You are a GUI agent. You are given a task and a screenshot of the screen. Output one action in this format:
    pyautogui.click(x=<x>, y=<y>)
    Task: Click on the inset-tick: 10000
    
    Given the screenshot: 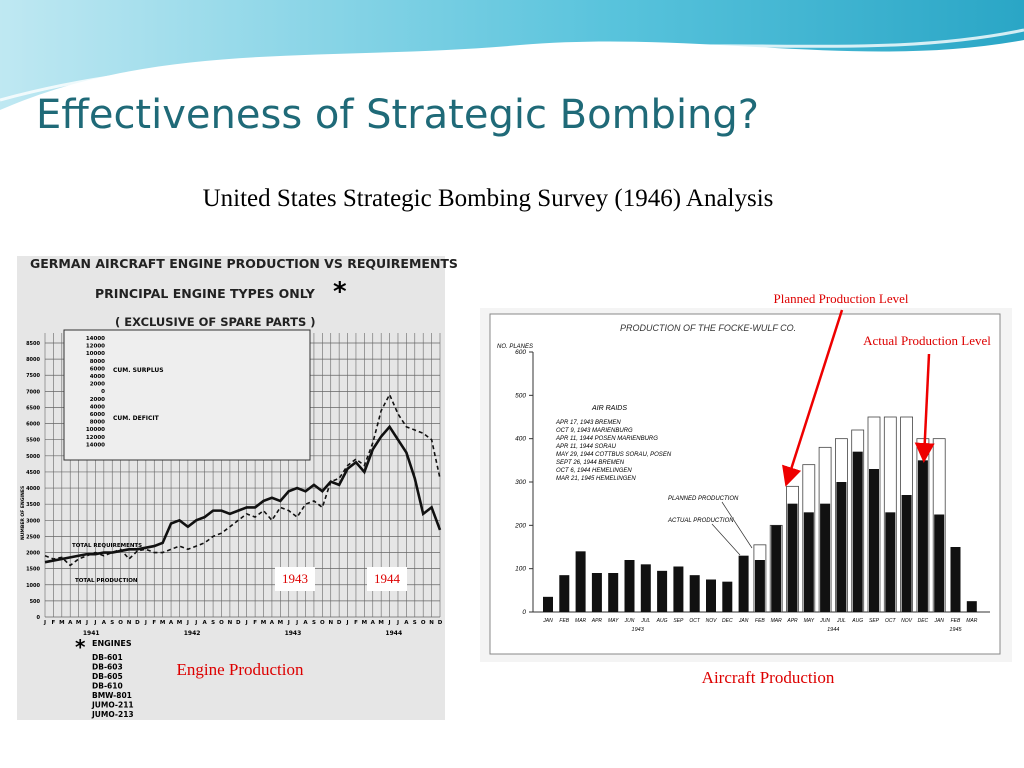 What is the action you would take?
    pyautogui.click(x=95, y=430)
    